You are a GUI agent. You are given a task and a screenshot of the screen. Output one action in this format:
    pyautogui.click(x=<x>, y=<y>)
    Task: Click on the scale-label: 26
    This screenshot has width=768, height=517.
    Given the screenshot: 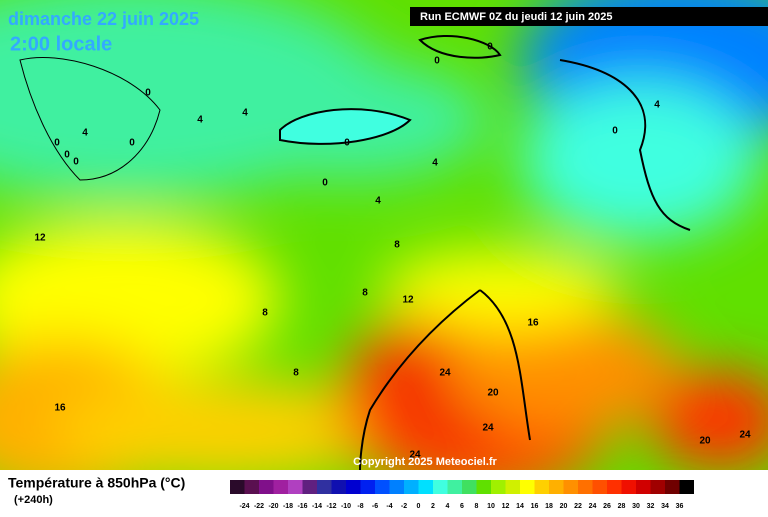 What is the action you would take?
    pyautogui.click(x=607, y=506)
    